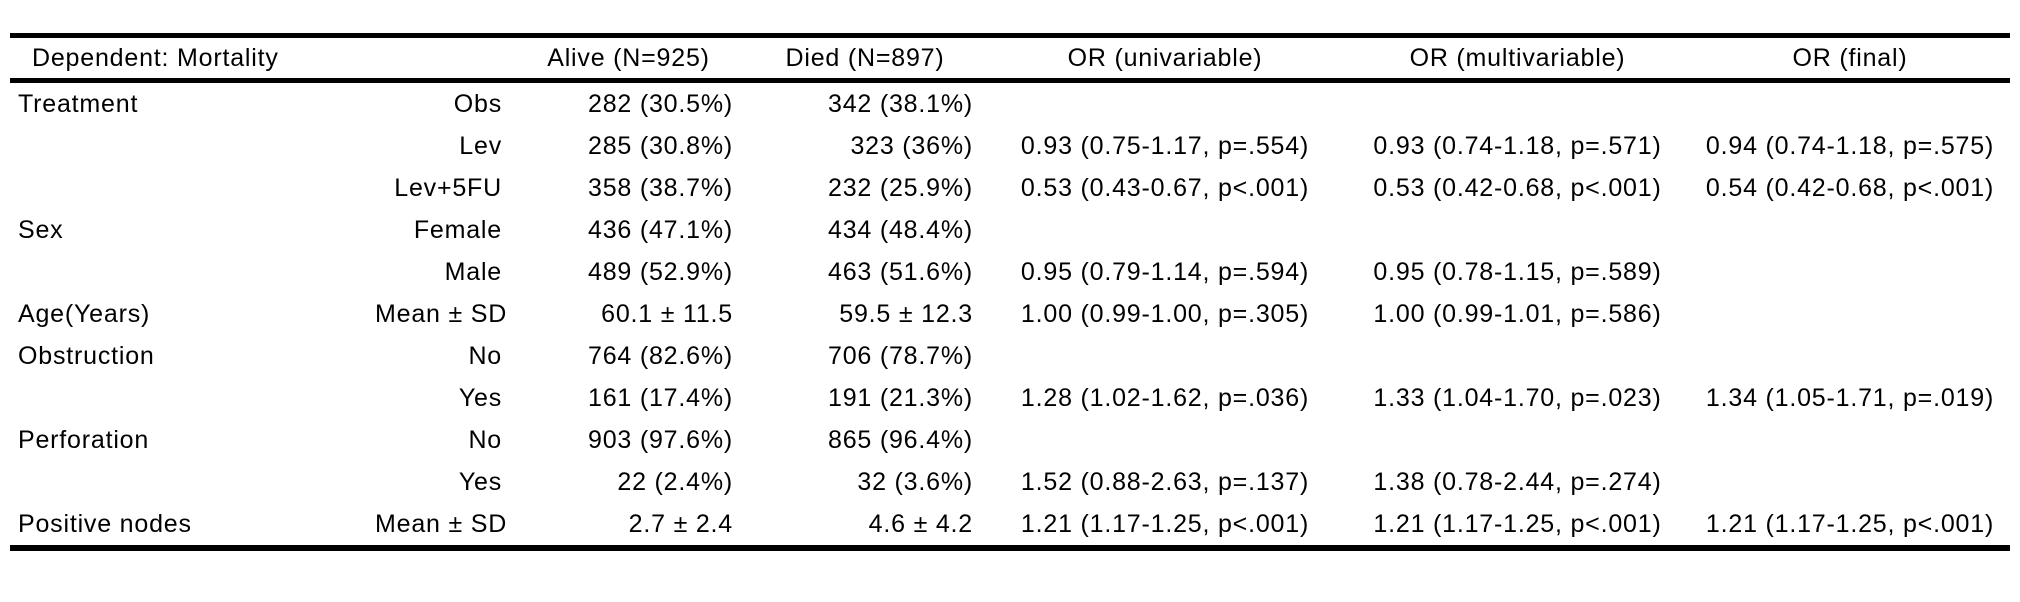 The width and height of the screenshot is (2020, 602). Describe the element at coordinates (900, 187) in the screenshot. I see `cell-died: 232 (25.9%)` at that location.